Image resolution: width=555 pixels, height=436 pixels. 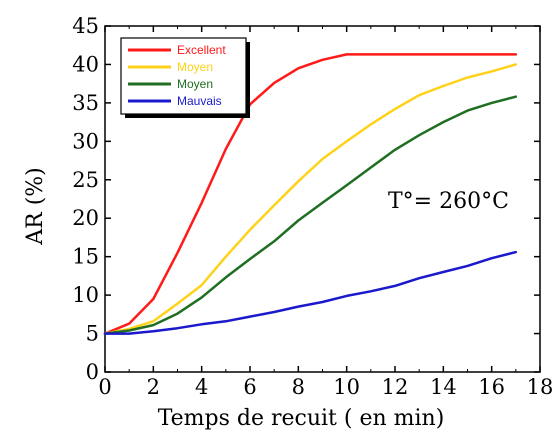 I want to click on x-tick-label: 2, so click(x=153, y=387).